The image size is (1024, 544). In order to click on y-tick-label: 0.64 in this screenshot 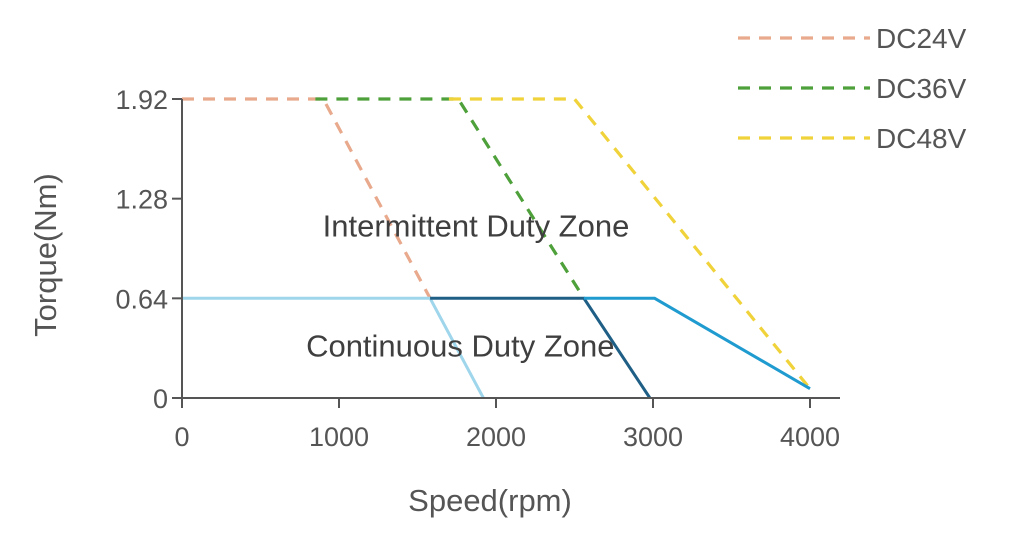, I will do `click(141, 299)`.